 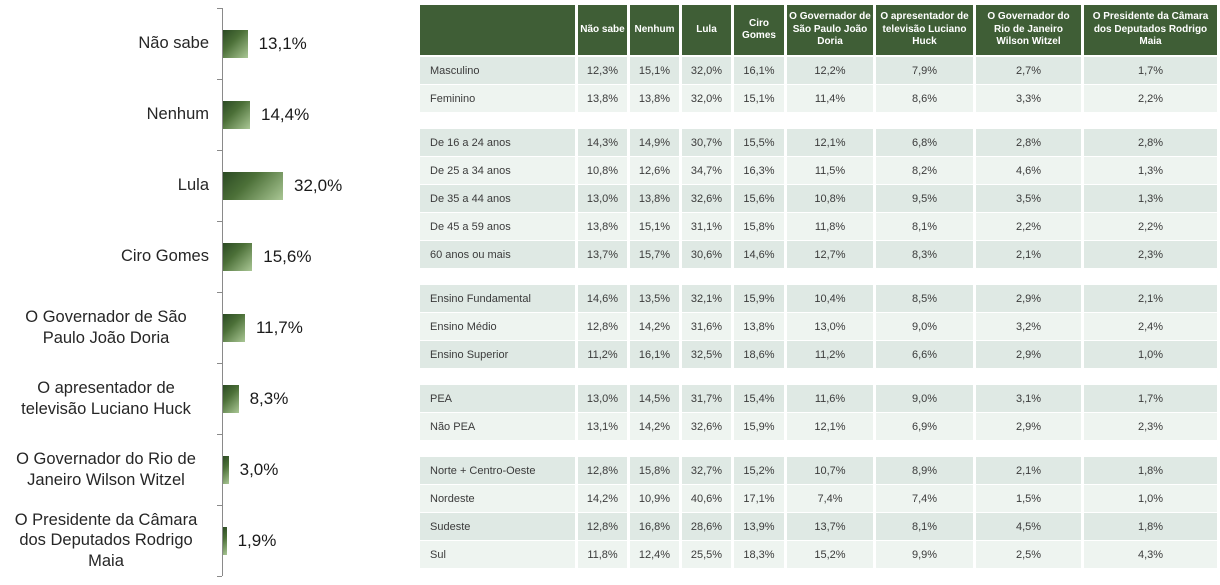 What do you see at coordinates (760, 199) in the screenshot?
I see `data-cell: 15,6%` at bounding box center [760, 199].